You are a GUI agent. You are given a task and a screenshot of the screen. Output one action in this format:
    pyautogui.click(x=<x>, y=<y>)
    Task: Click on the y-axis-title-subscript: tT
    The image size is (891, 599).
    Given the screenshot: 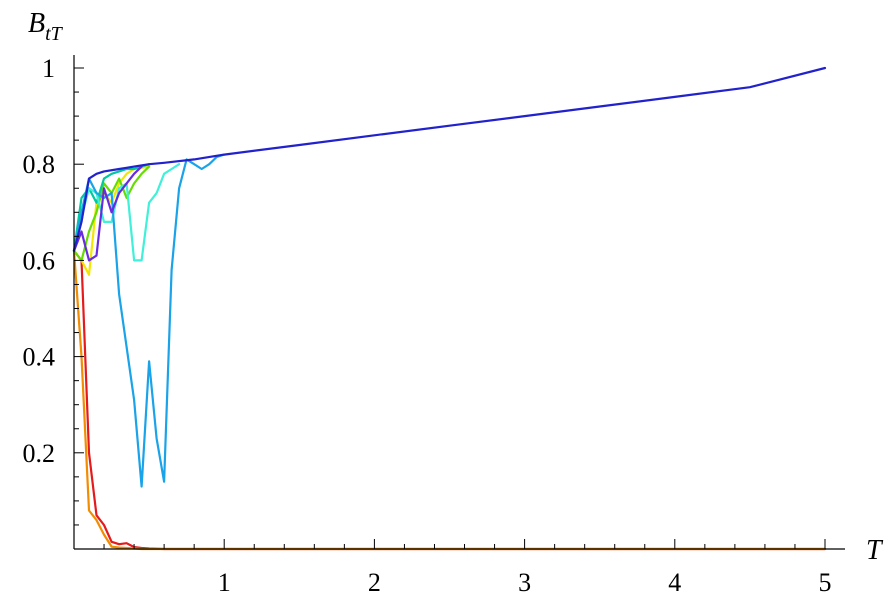 What is the action you would take?
    pyautogui.click(x=54, y=34)
    